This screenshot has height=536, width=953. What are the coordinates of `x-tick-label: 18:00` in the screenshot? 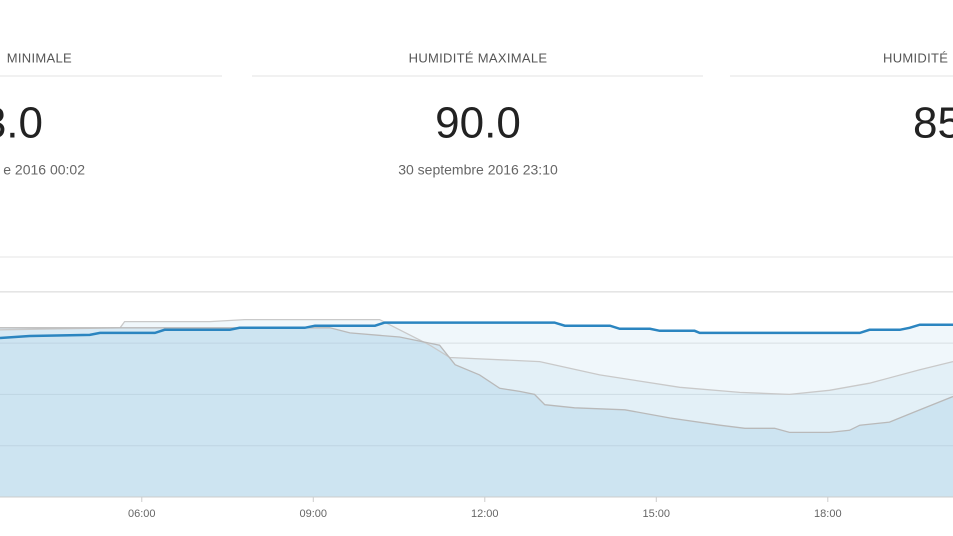 It's located at (828, 514).